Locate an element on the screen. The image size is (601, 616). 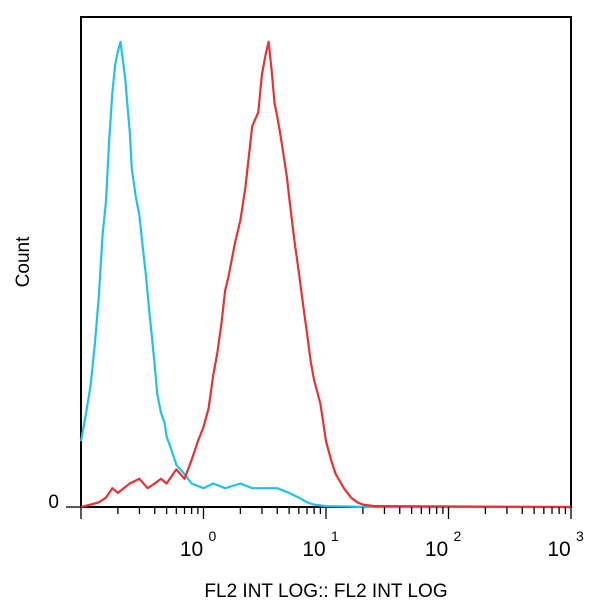
x-tick-exponent: 3 is located at coordinates (580, 536).